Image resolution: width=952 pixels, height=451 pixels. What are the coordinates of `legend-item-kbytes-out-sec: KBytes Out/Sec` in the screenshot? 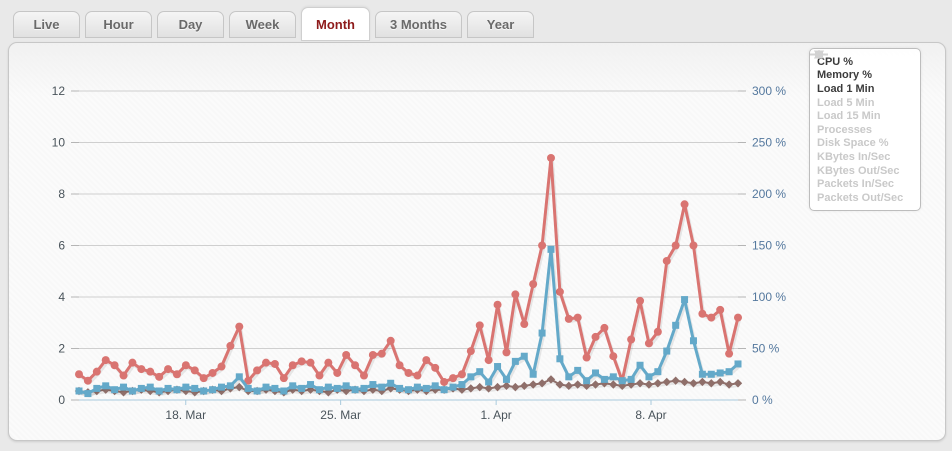 It's located at (861, 114).